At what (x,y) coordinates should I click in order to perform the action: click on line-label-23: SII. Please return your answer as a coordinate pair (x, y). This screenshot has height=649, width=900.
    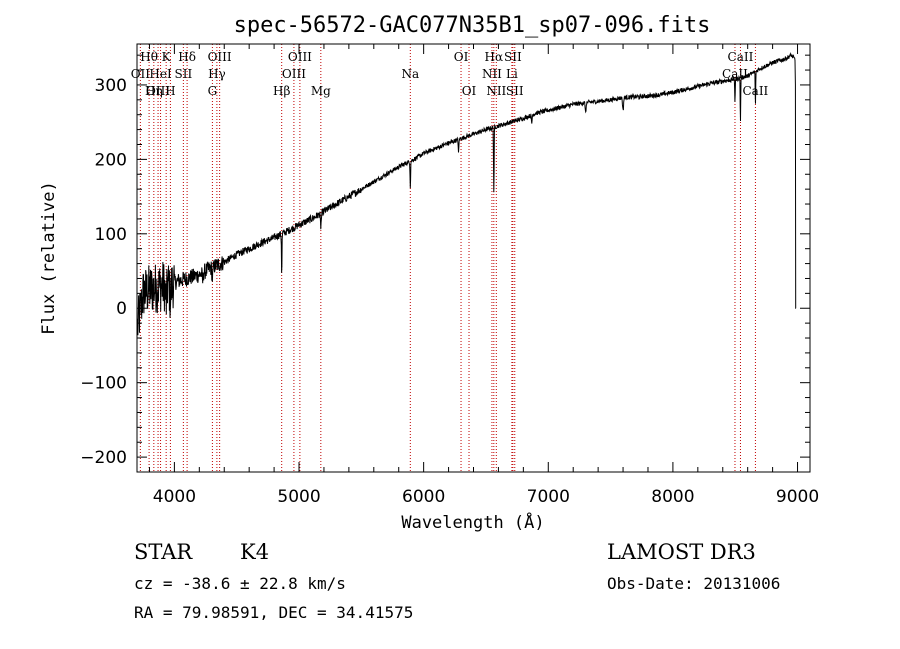
    Looking at the image, I should click on (513, 57).